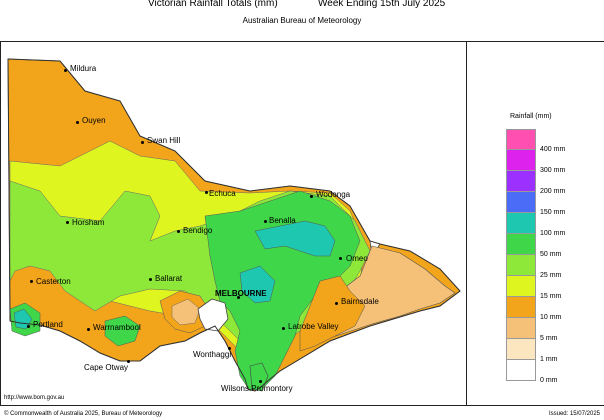  Describe the element at coordinates (53, 281) in the screenshot. I see `town-label-casterton: Casterton` at that location.